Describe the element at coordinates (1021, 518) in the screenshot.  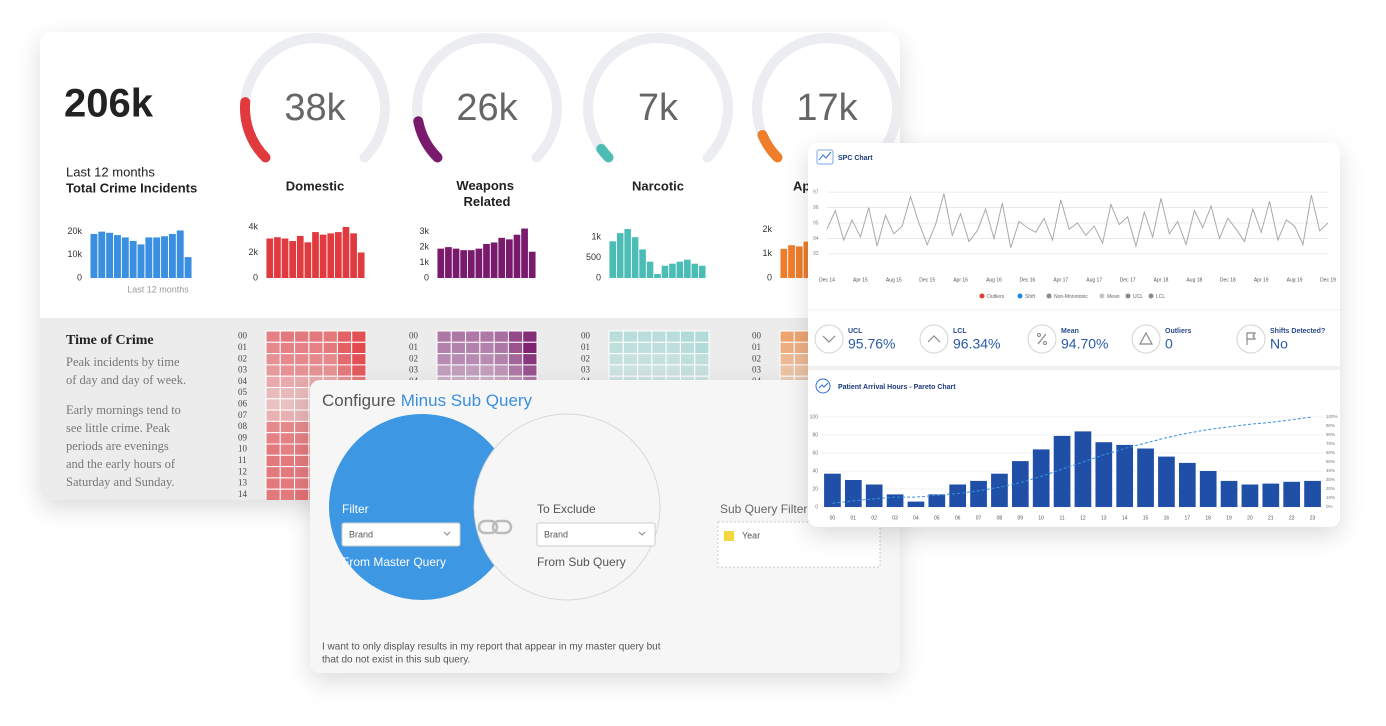
I see `x-tick-label: 09` at that location.